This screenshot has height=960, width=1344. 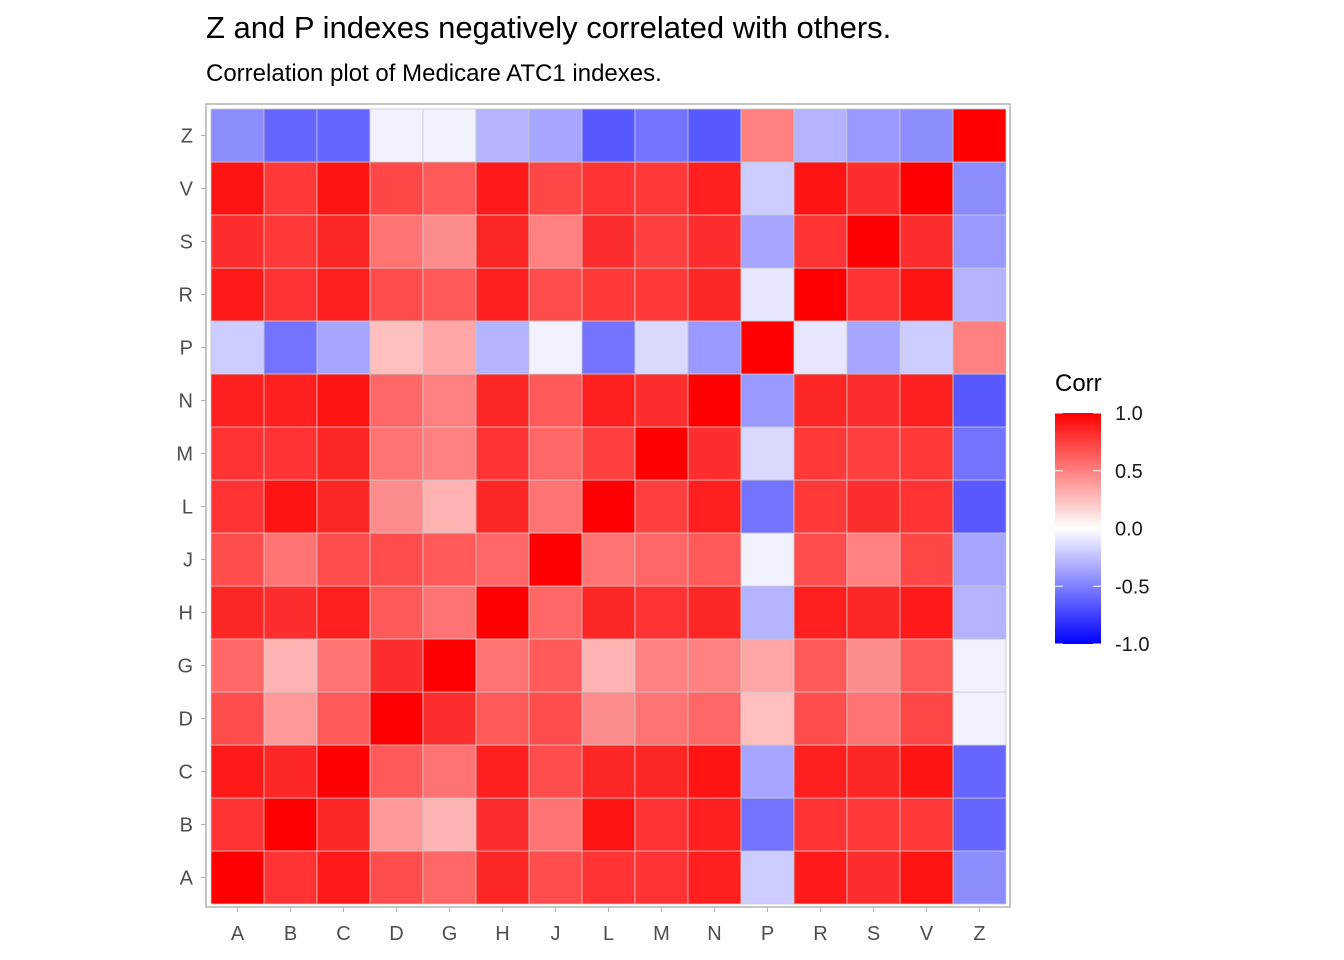 I want to click on heatmap-cell-N-P, so click(x=767, y=400).